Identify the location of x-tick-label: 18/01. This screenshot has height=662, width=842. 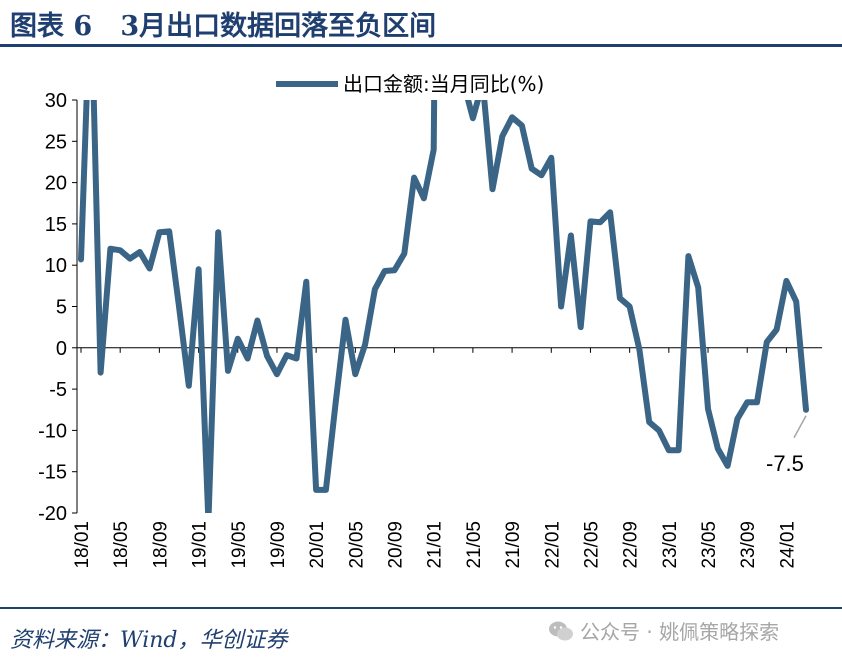
(82, 545).